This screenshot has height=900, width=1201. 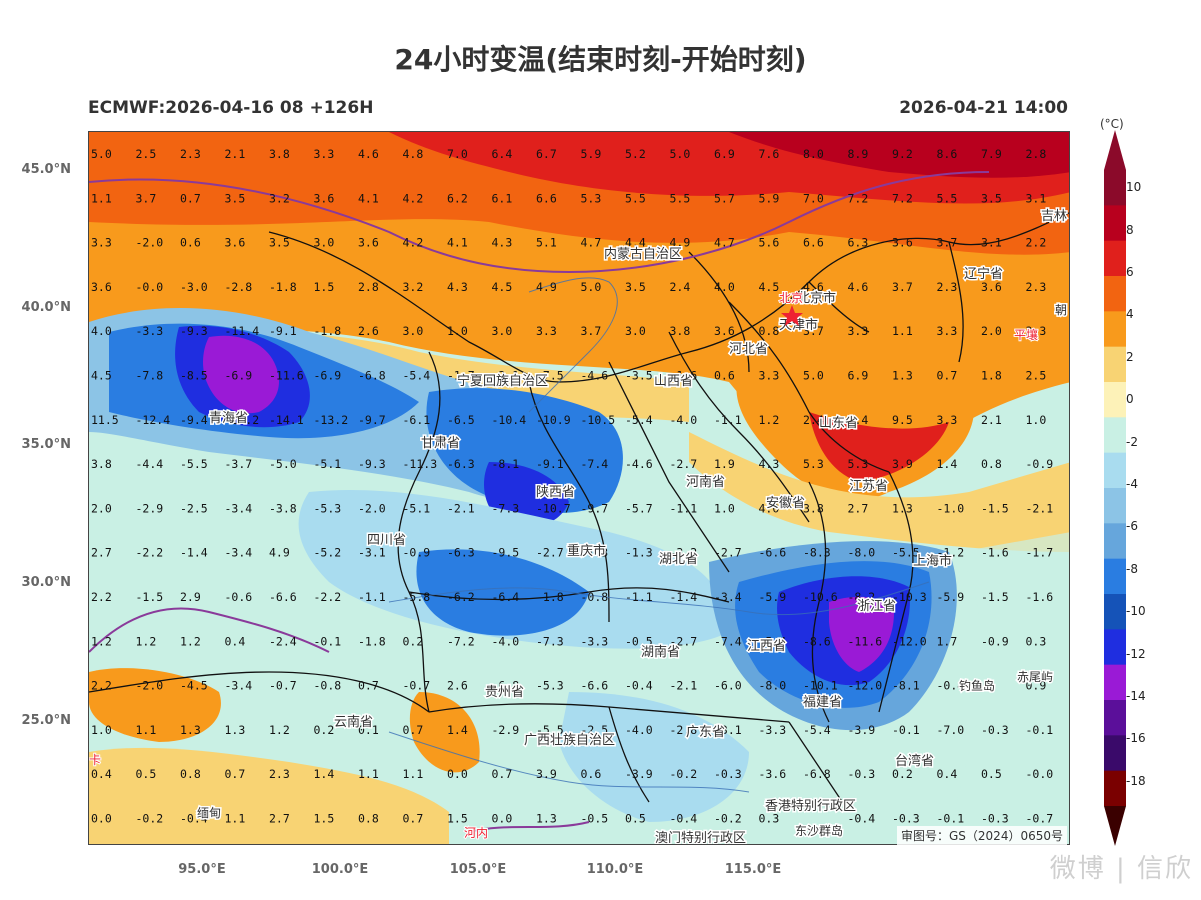 I want to click on grid-value: 0.8, so click(x=769, y=331).